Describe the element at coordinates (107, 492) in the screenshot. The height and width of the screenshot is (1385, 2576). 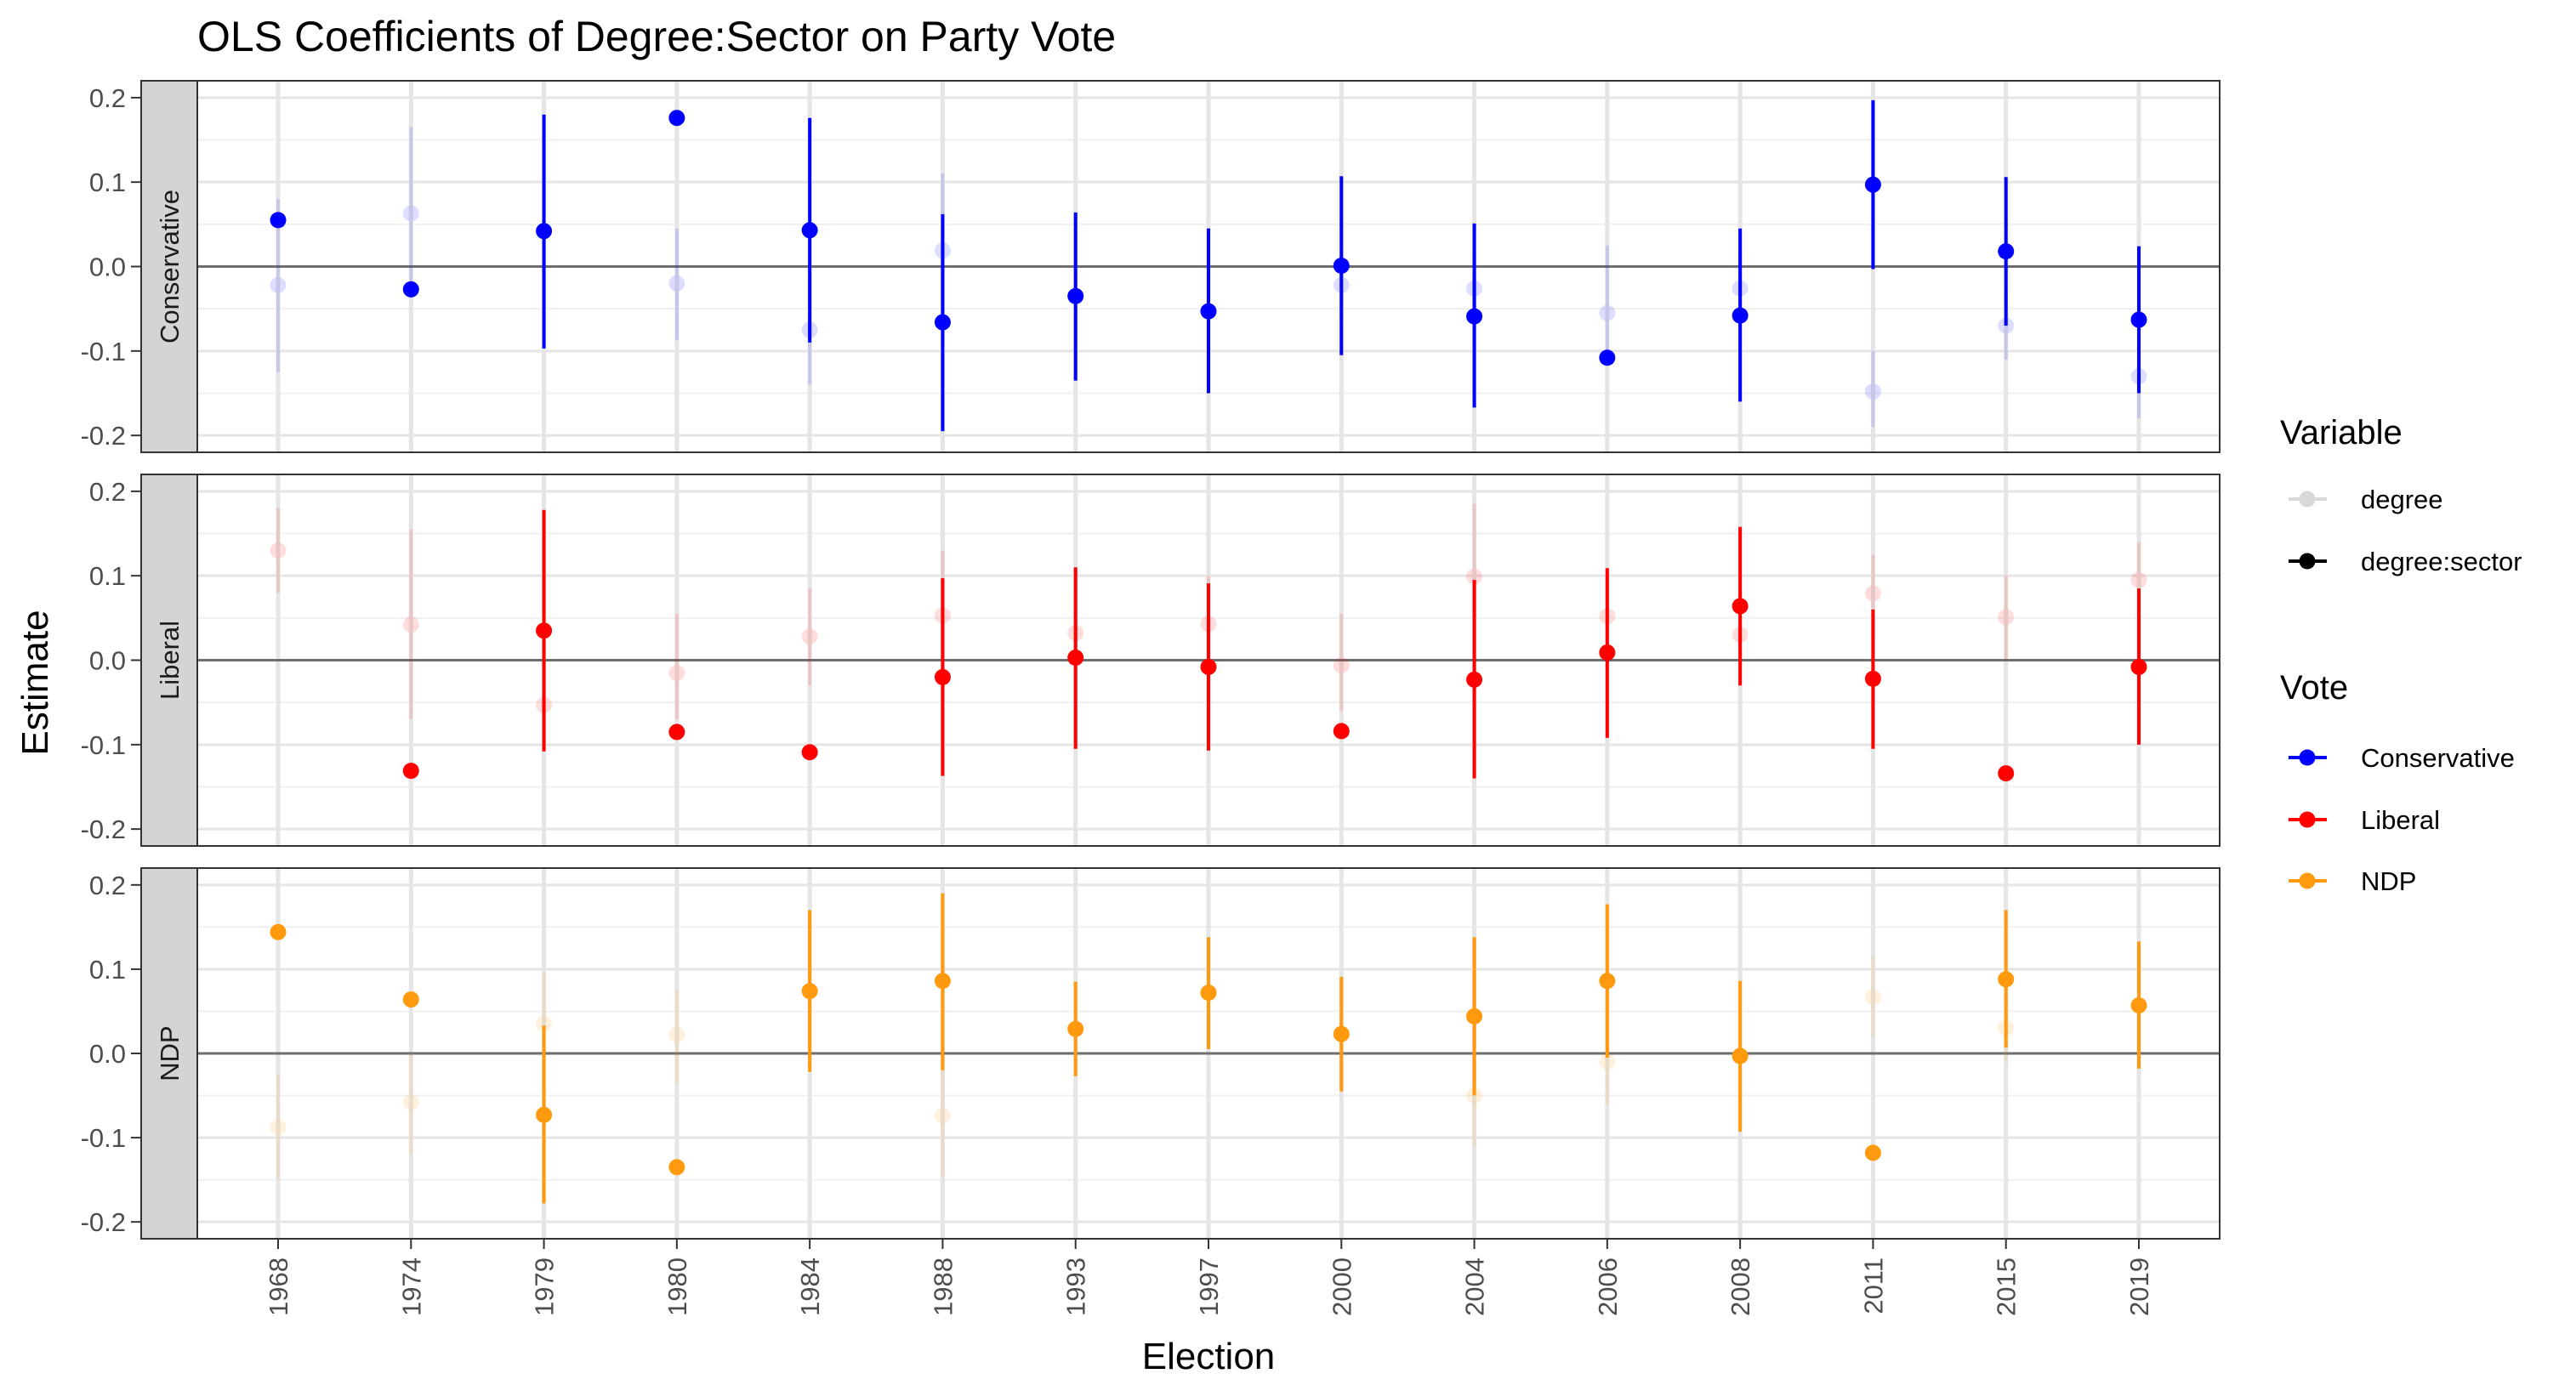
I see `y-tick-label: 0.2` at that location.